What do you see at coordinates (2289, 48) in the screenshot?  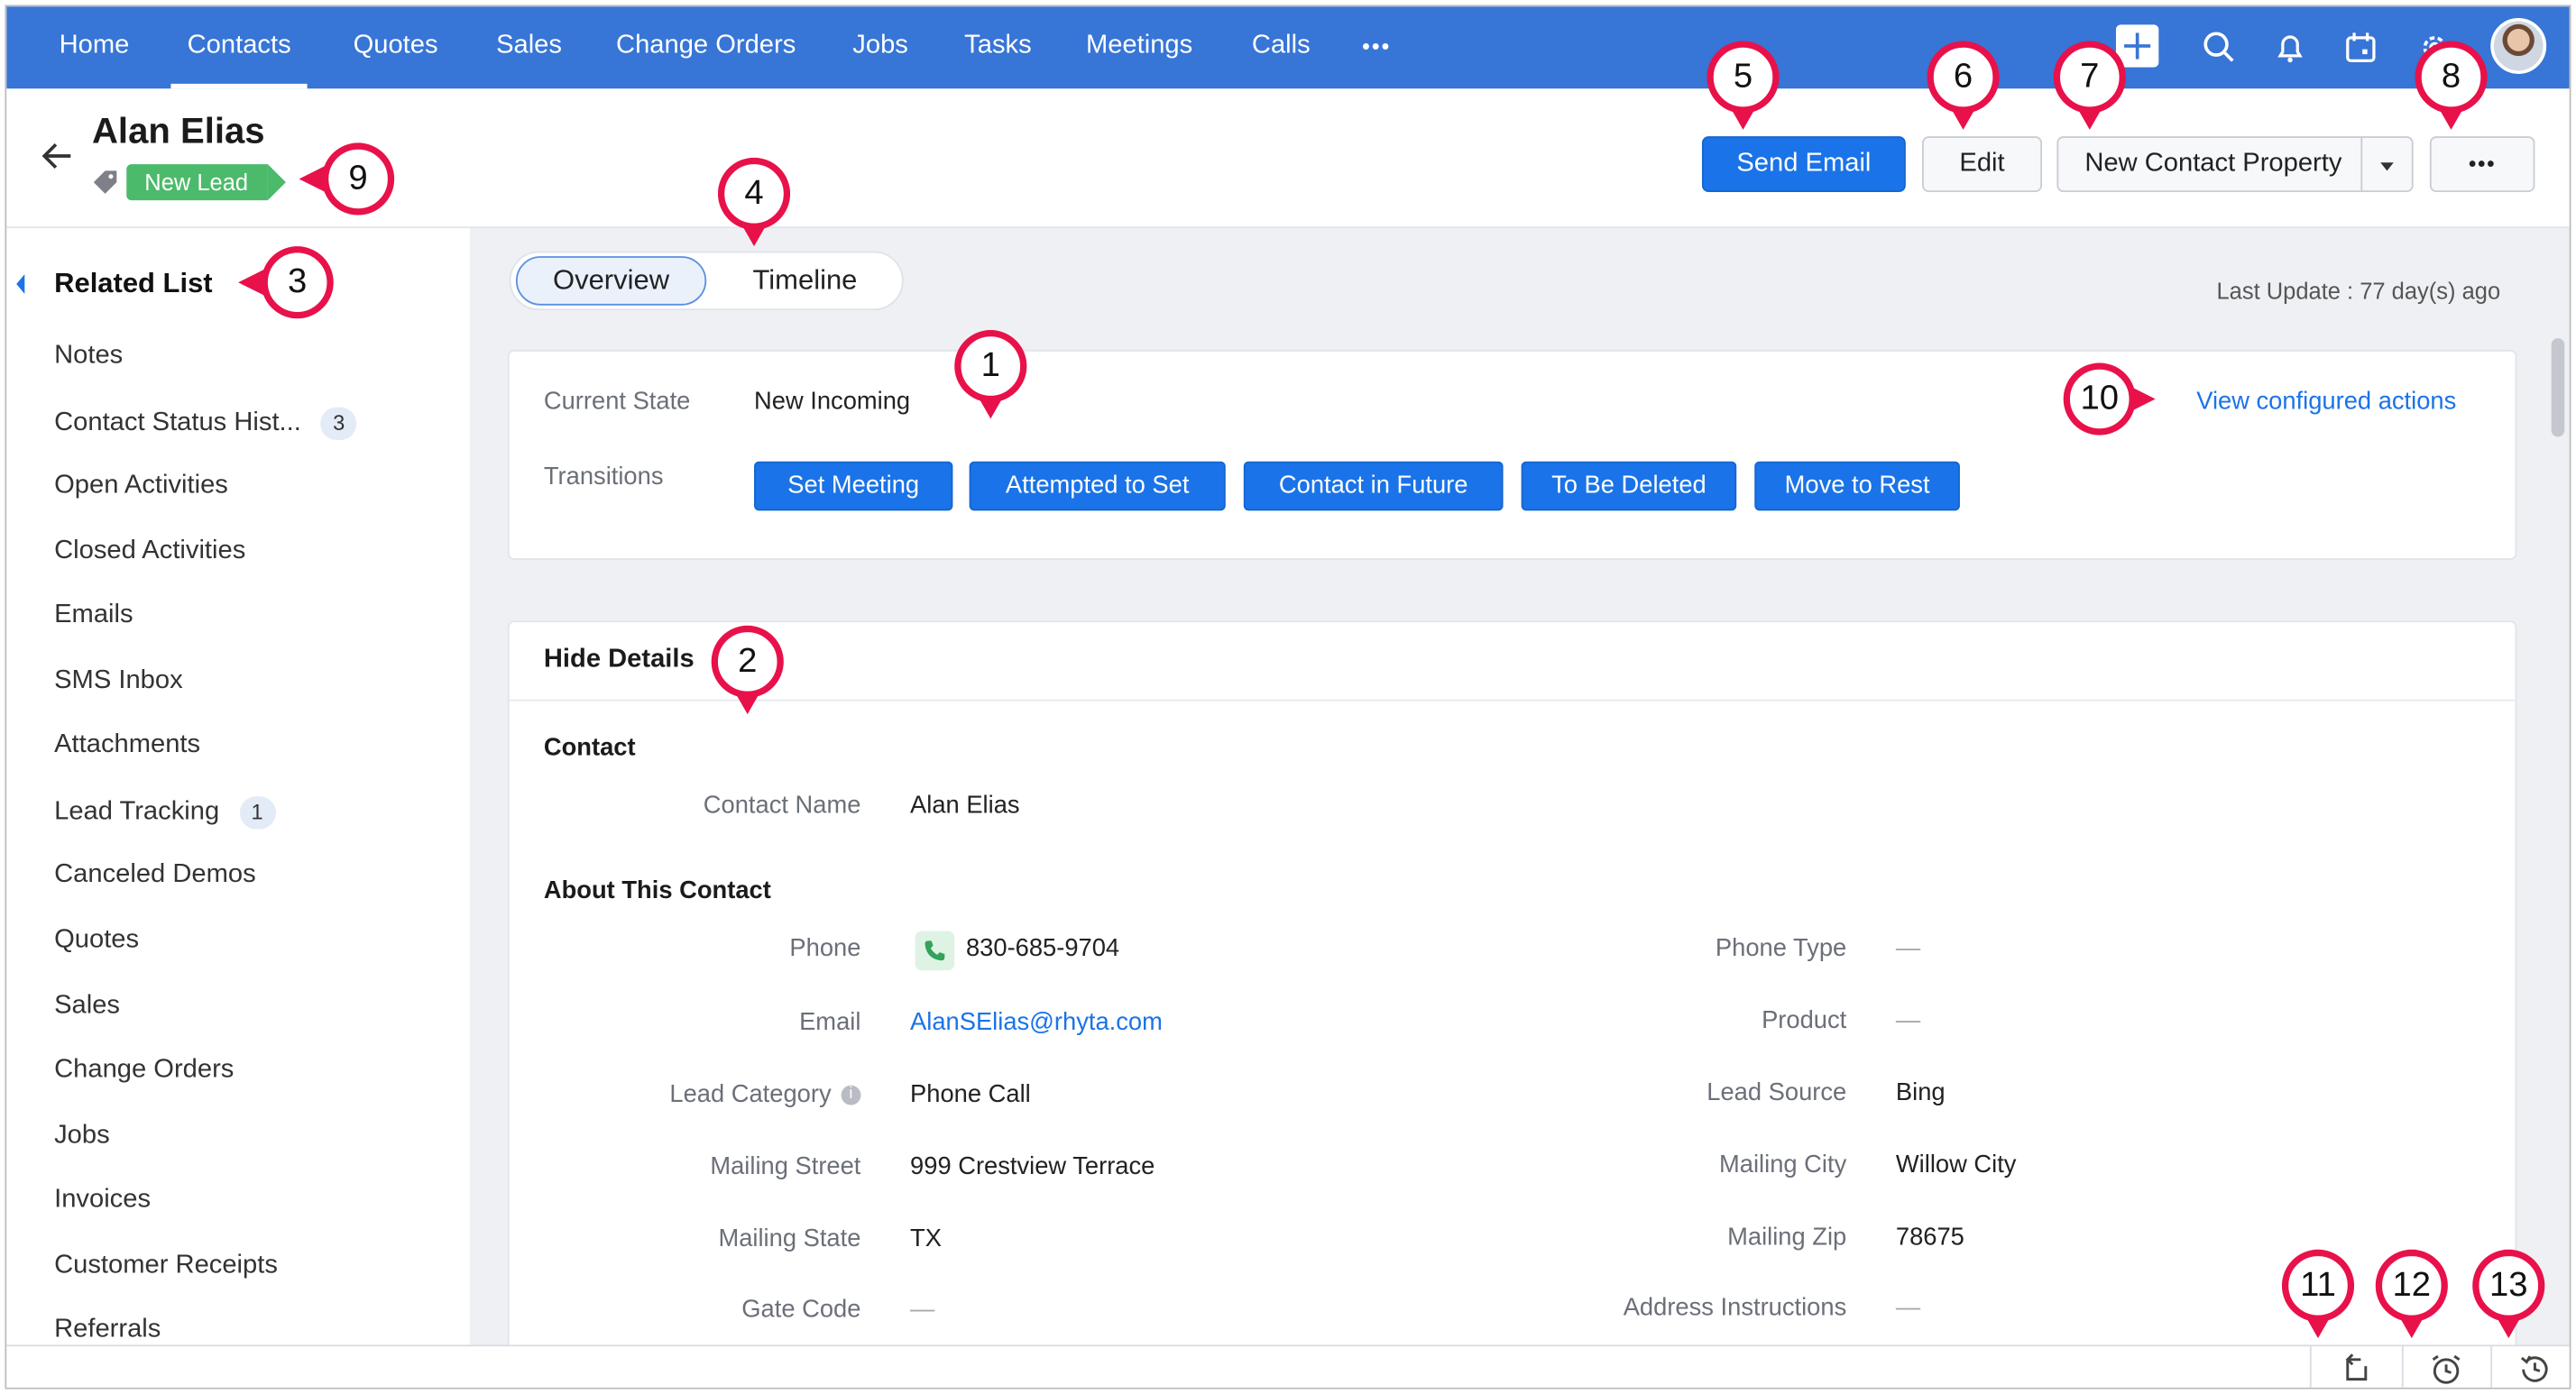 I see `bell-icon` at bounding box center [2289, 48].